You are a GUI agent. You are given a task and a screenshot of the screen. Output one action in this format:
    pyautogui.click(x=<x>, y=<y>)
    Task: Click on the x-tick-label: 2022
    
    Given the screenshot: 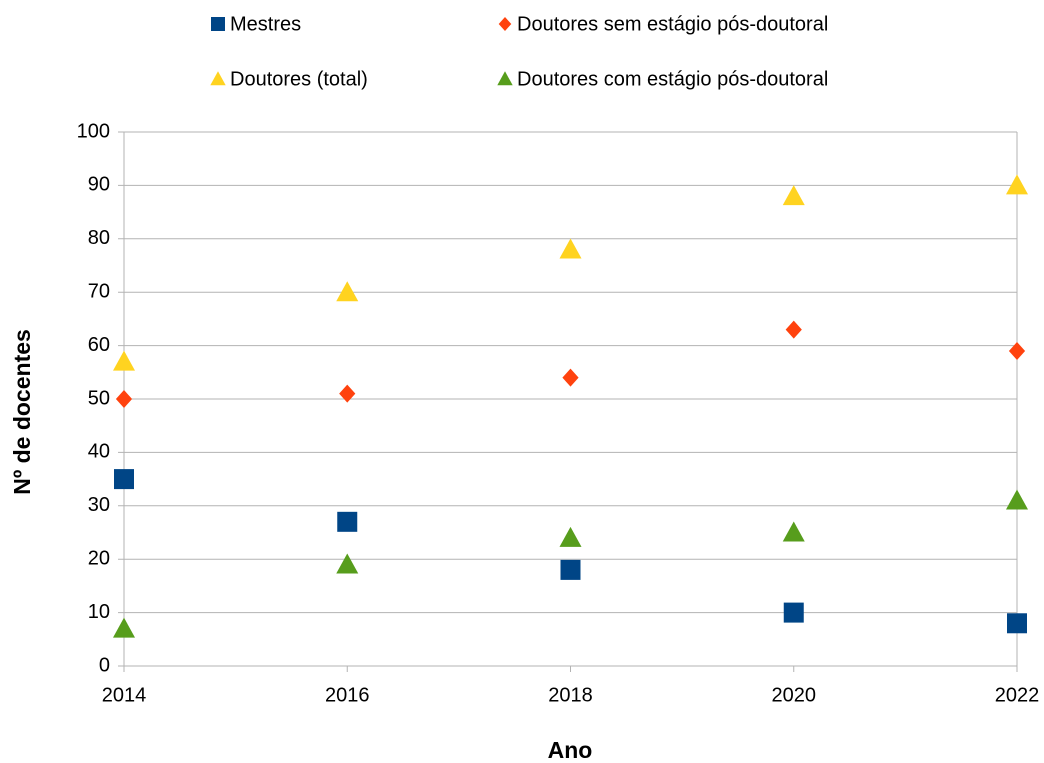 What is the action you would take?
    pyautogui.click(x=1017, y=695)
    